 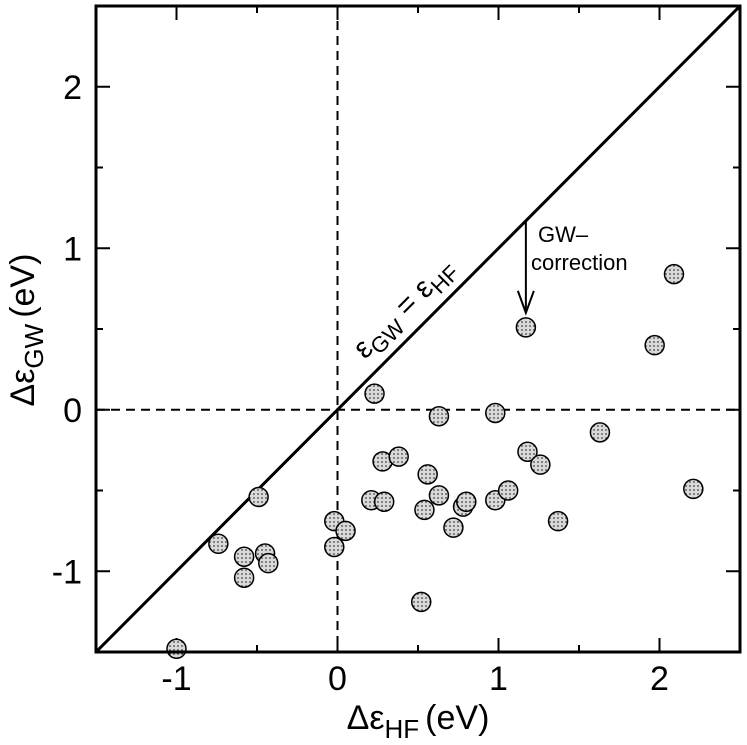 What do you see at coordinates (498, 679) in the screenshot?
I see `x-tick-label: 1` at bounding box center [498, 679].